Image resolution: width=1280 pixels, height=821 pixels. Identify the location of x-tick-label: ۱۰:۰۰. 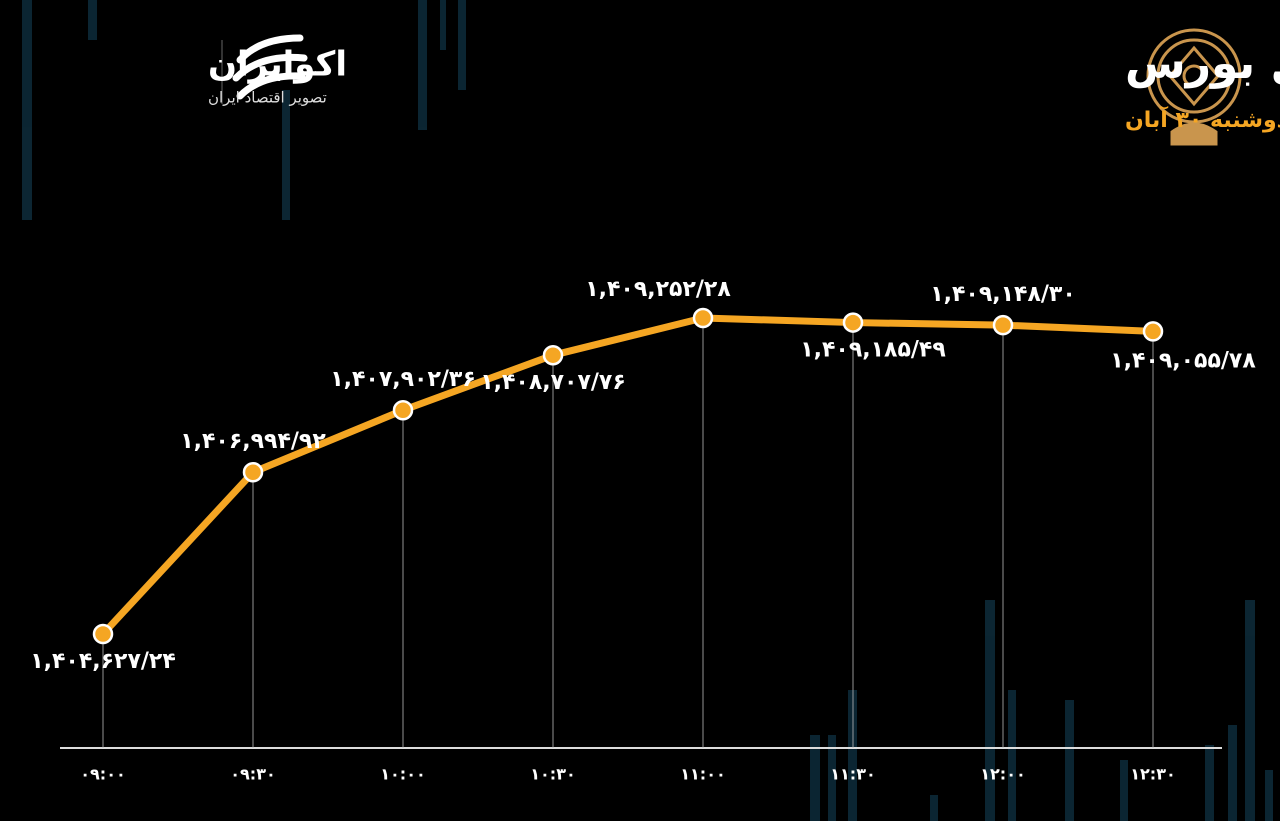
(402, 774).